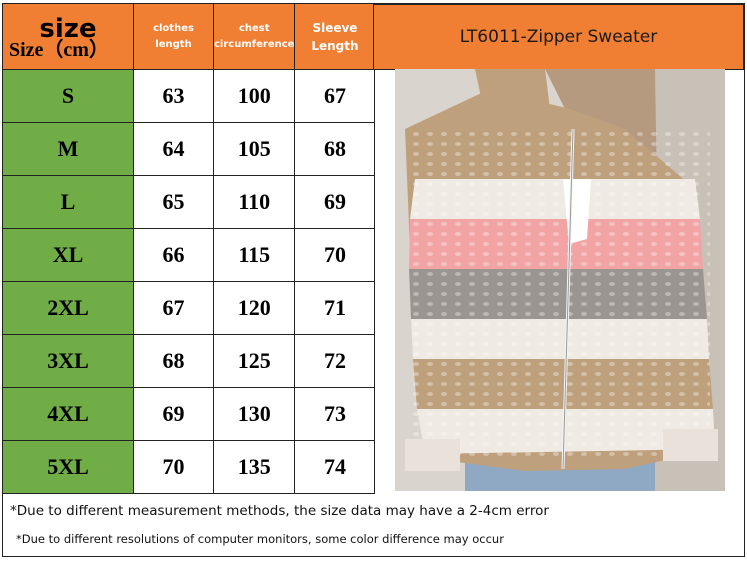 This screenshot has width=747, height=561. What do you see at coordinates (173, 202) in the screenshot?
I see `clothes-length-value: 65` at bounding box center [173, 202].